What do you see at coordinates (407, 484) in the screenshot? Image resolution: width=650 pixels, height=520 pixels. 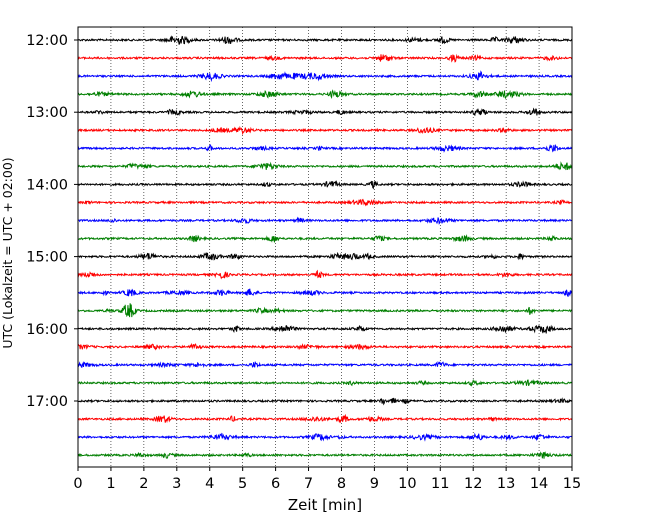 I see `x-tick-label: 10` at bounding box center [407, 484].